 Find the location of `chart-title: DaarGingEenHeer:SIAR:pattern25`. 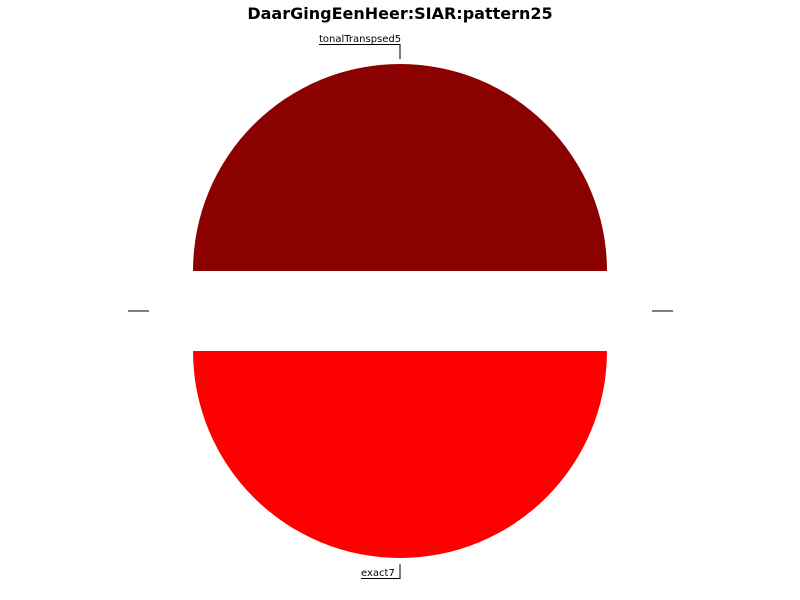

chart-title: DaarGingEenHeer:SIAR:pattern25 is located at coordinates (399, 13).